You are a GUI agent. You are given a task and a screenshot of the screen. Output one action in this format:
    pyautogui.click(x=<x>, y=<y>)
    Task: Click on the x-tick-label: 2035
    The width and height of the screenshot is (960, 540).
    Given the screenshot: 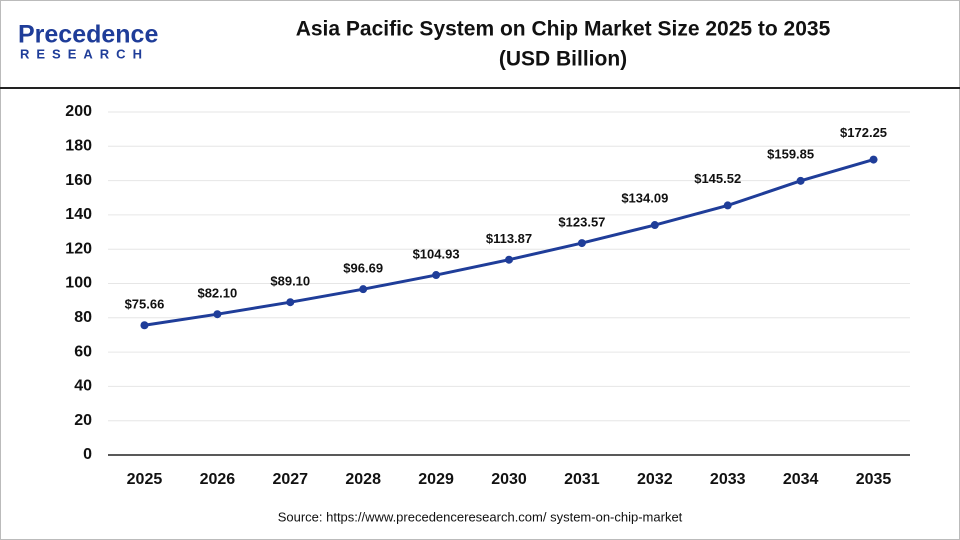 What is the action you would take?
    pyautogui.click(x=874, y=479)
    